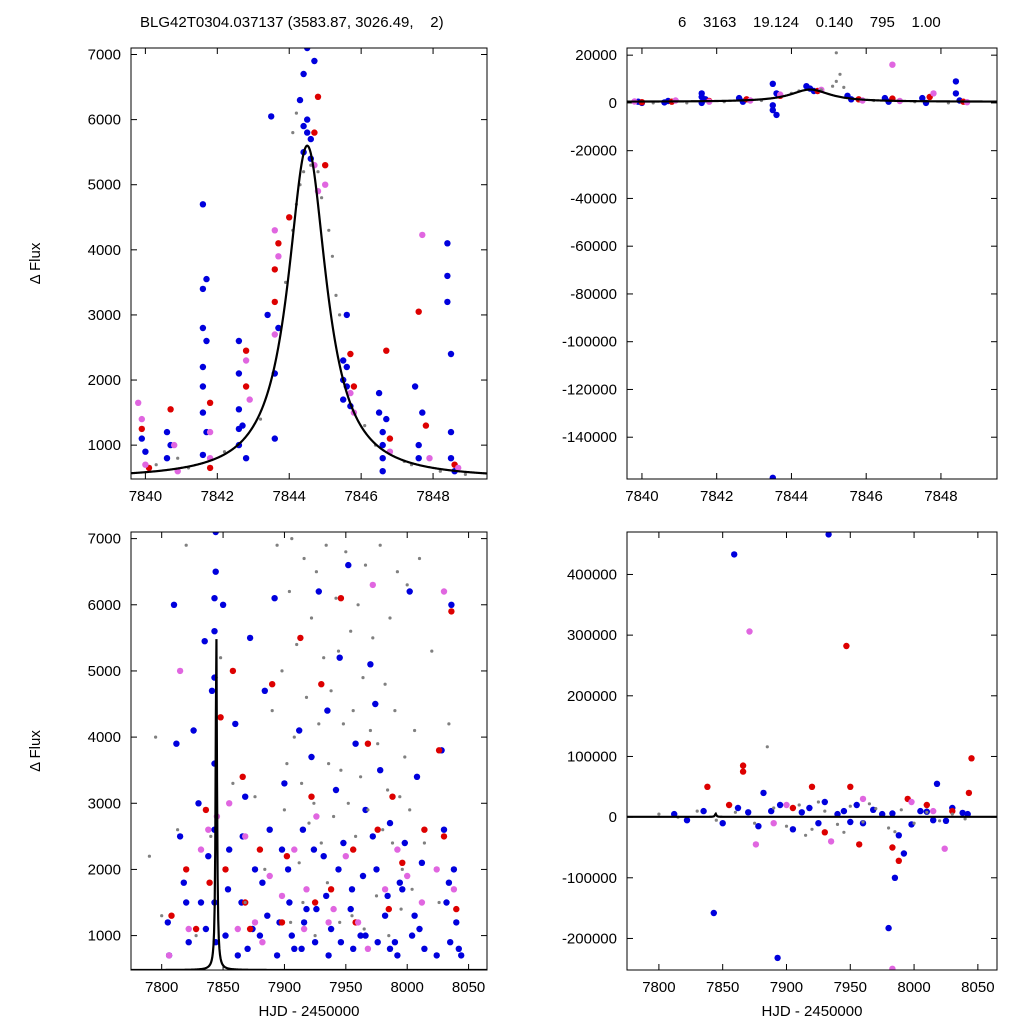 The image size is (1024, 1024). What do you see at coordinates (222, 987) in the screenshot?
I see `x-tick-label: 7850` at bounding box center [222, 987].